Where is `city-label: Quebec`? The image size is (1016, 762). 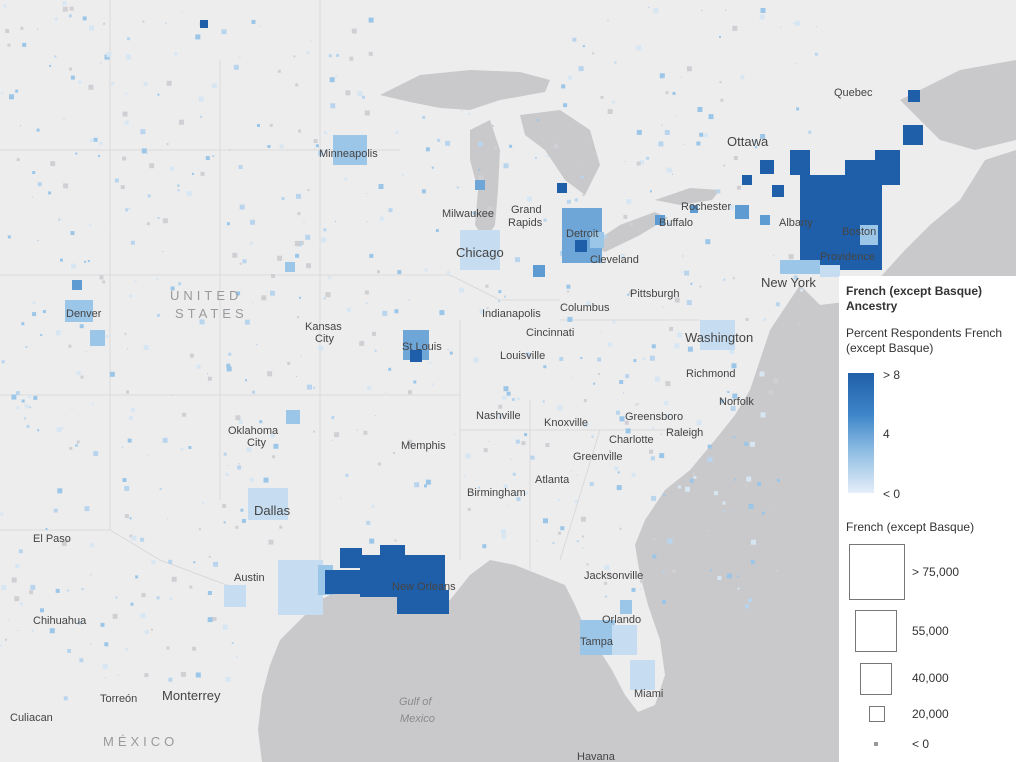
city-label: Quebec is located at coordinates (853, 93).